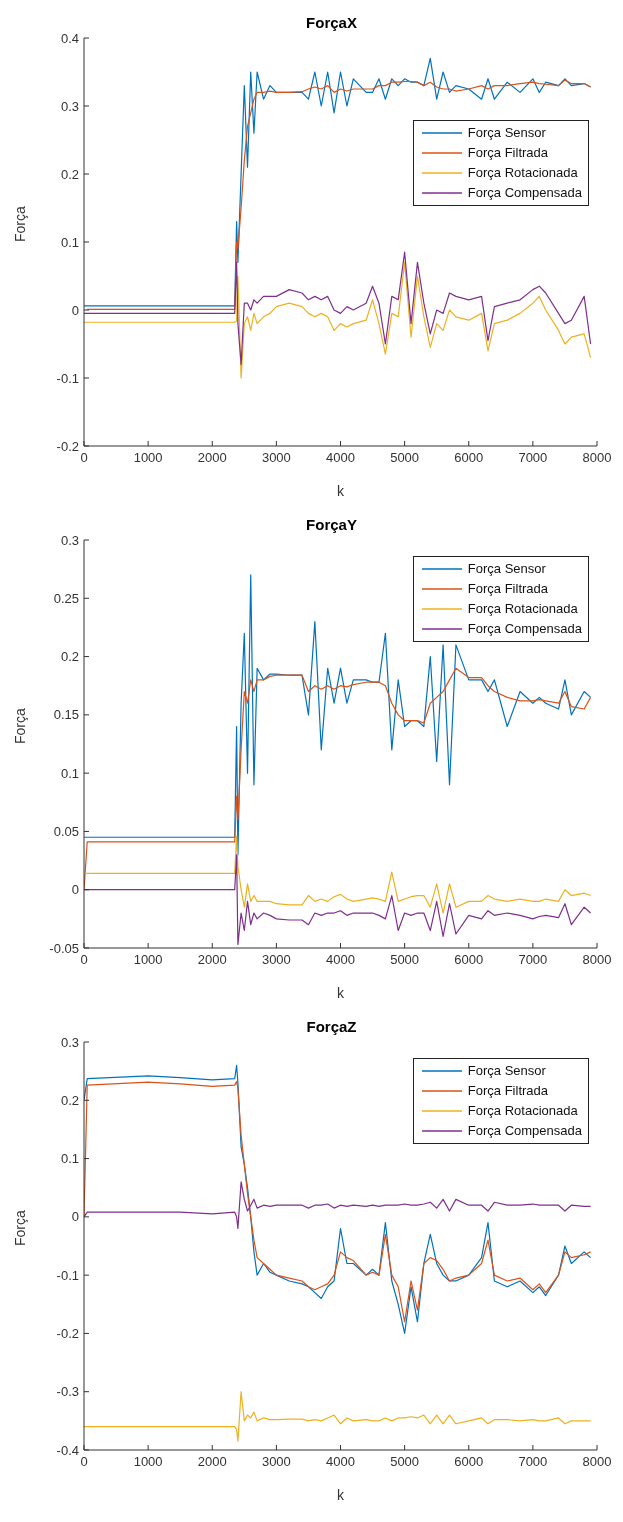 The height and width of the screenshot is (1522, 623). I want to click on y-tick-label: 0.25, so click(66, 598).